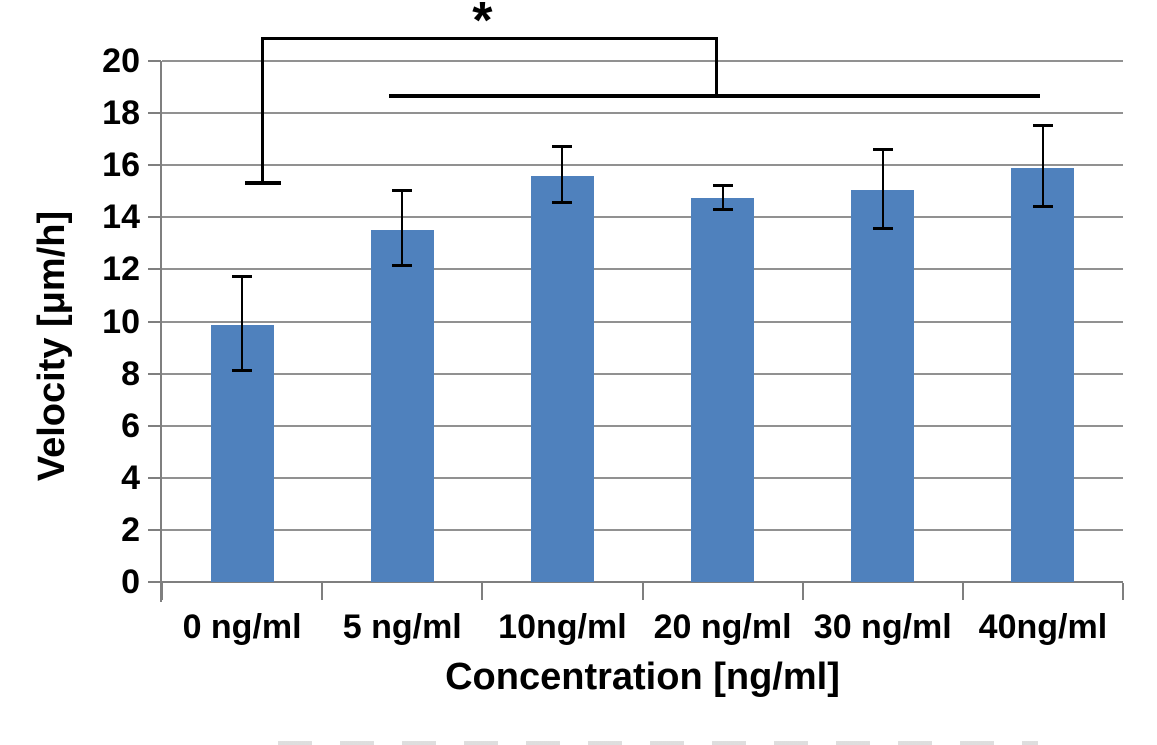 This screenshot has width=1157, height=745. What do you see at coordinates (562, 627) in the screenshot?
I see `x-tick-label: 10ng/ml` at bounding box center [562, 627].